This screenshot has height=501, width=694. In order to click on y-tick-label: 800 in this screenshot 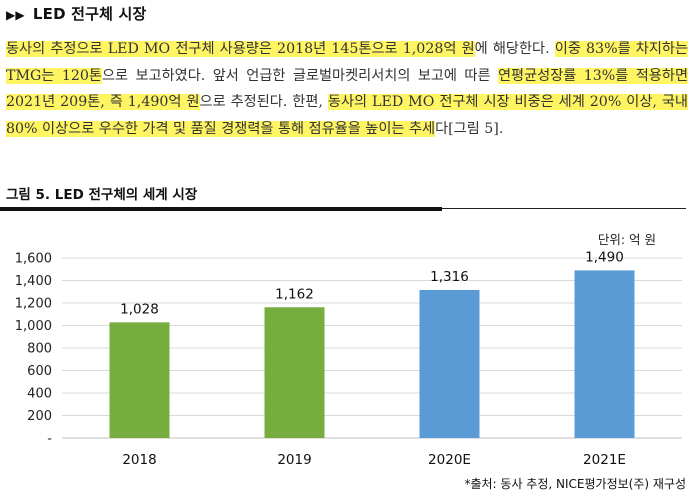, I will do `click(39, 349)`.